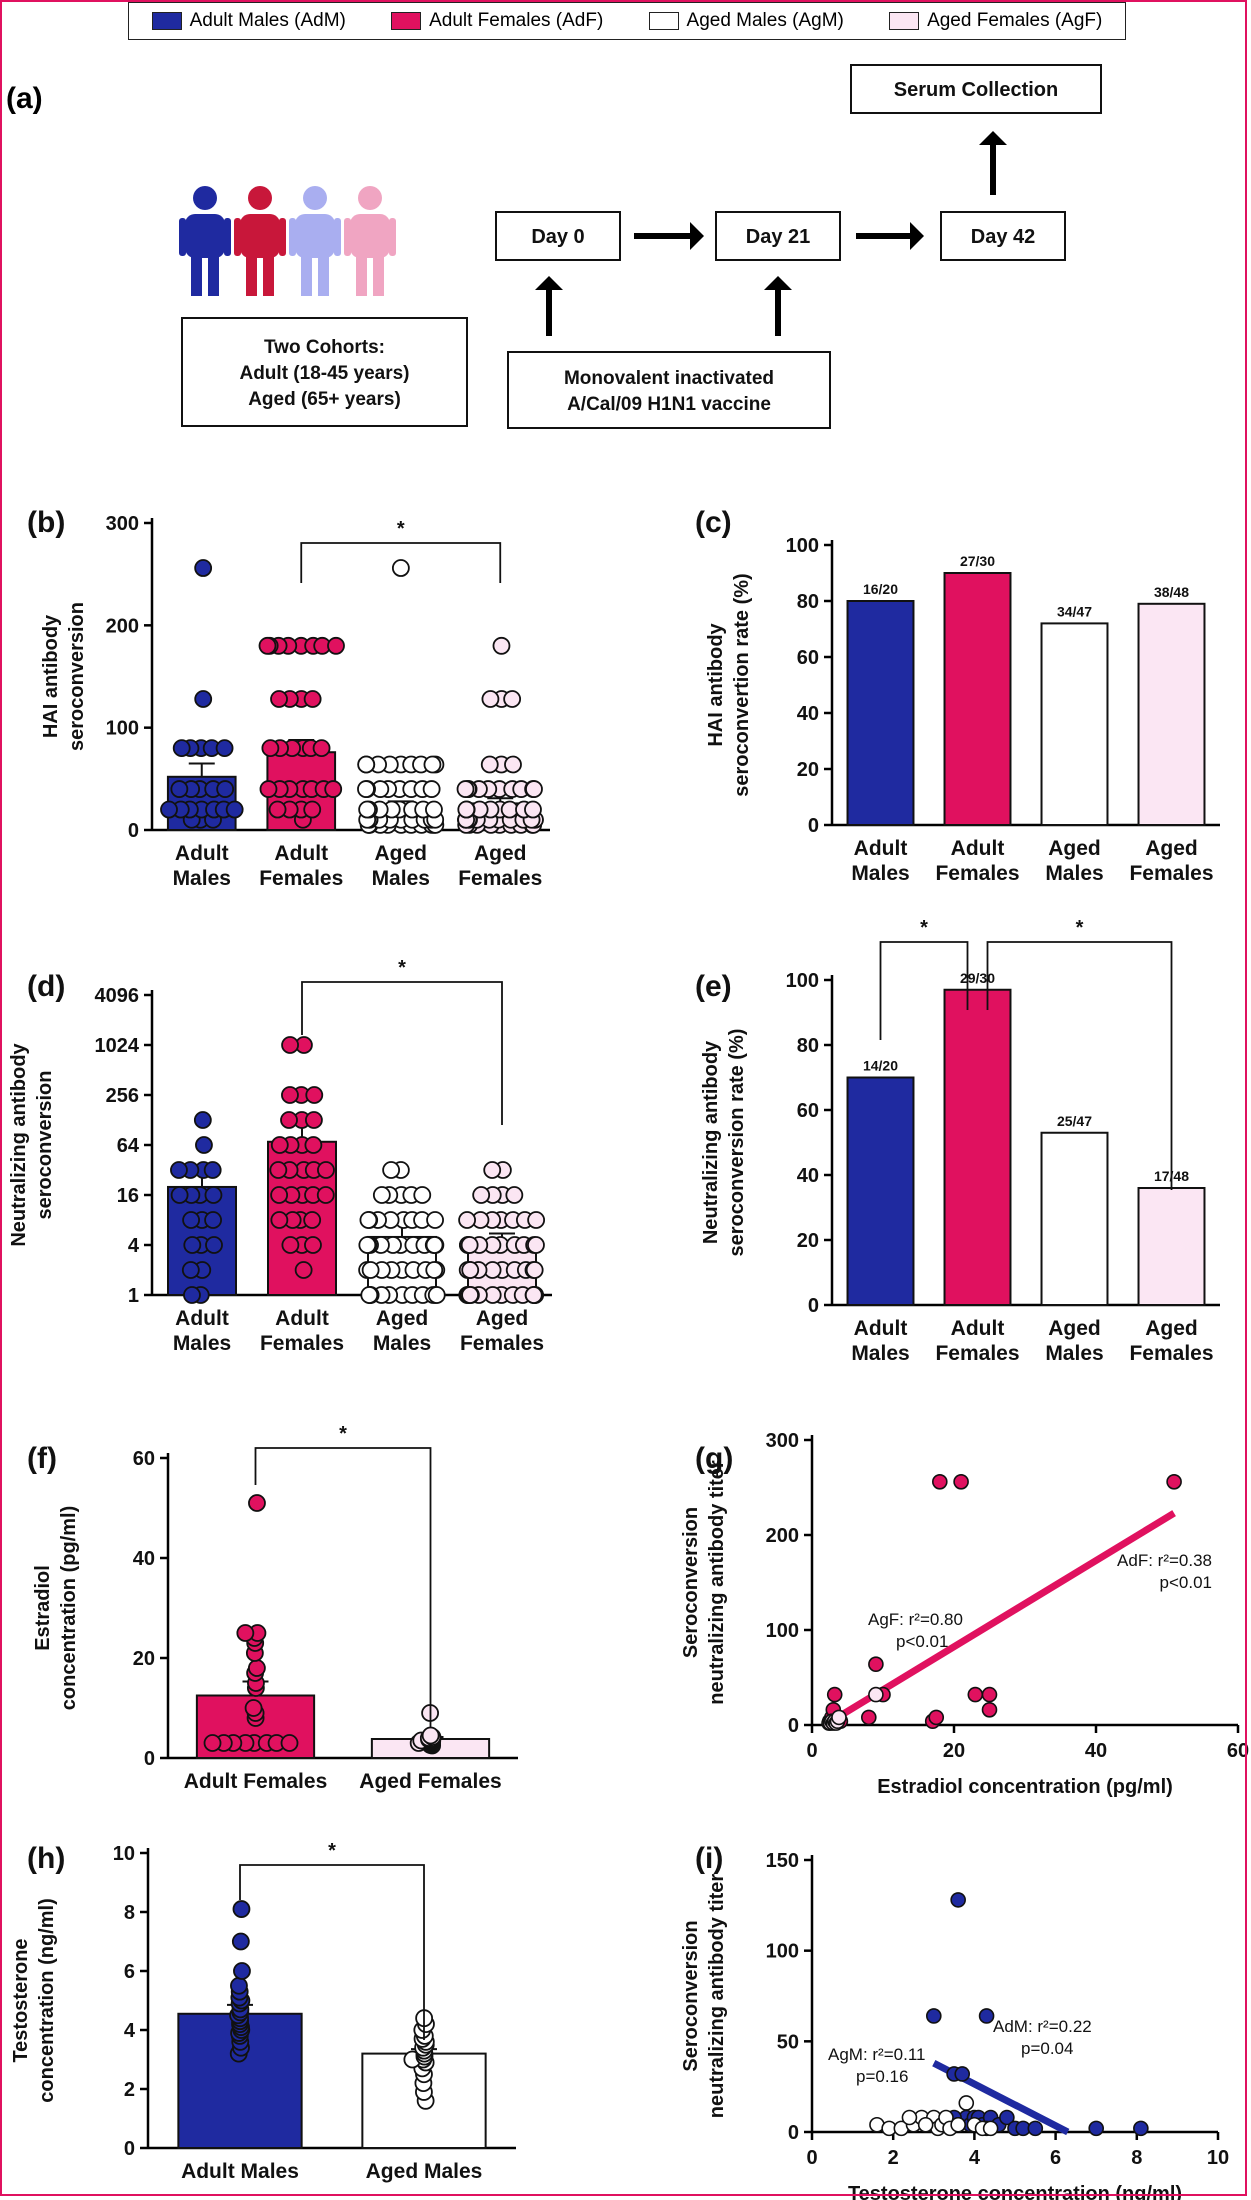 The height and width of the screenshot is (2200, 1251). I want to click on y-tick-label: 80, so click(808, 1046).